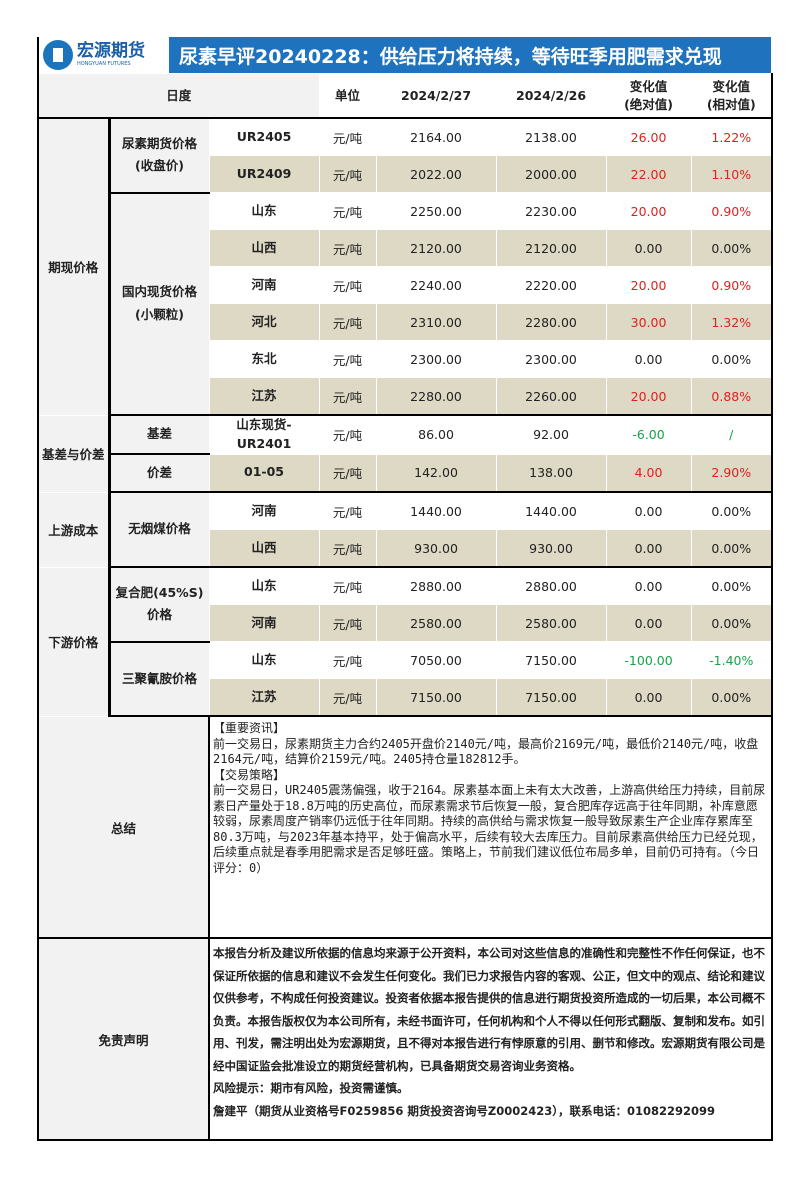  Describe the element at coordinates (74, 453) in the screenshot. I see `category-label: 基差与价差` at that location.